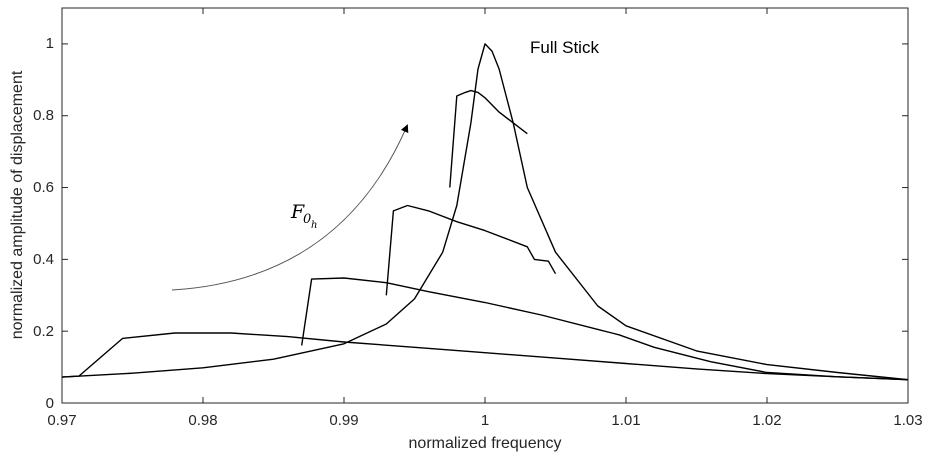  I want to click on x-tick-label-0-98: 0.98, so click(202, 420).